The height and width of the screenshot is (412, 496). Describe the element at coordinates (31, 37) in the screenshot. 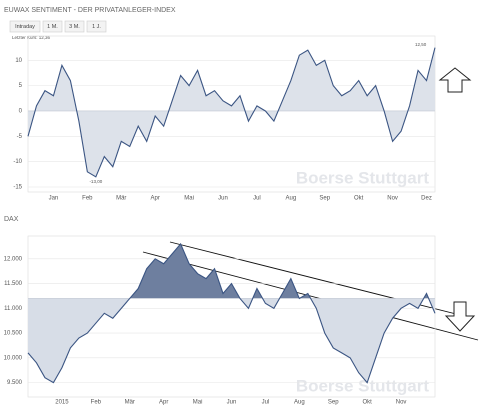

I see `last-price-note: Letzter Kurs: 12,36` at that location.